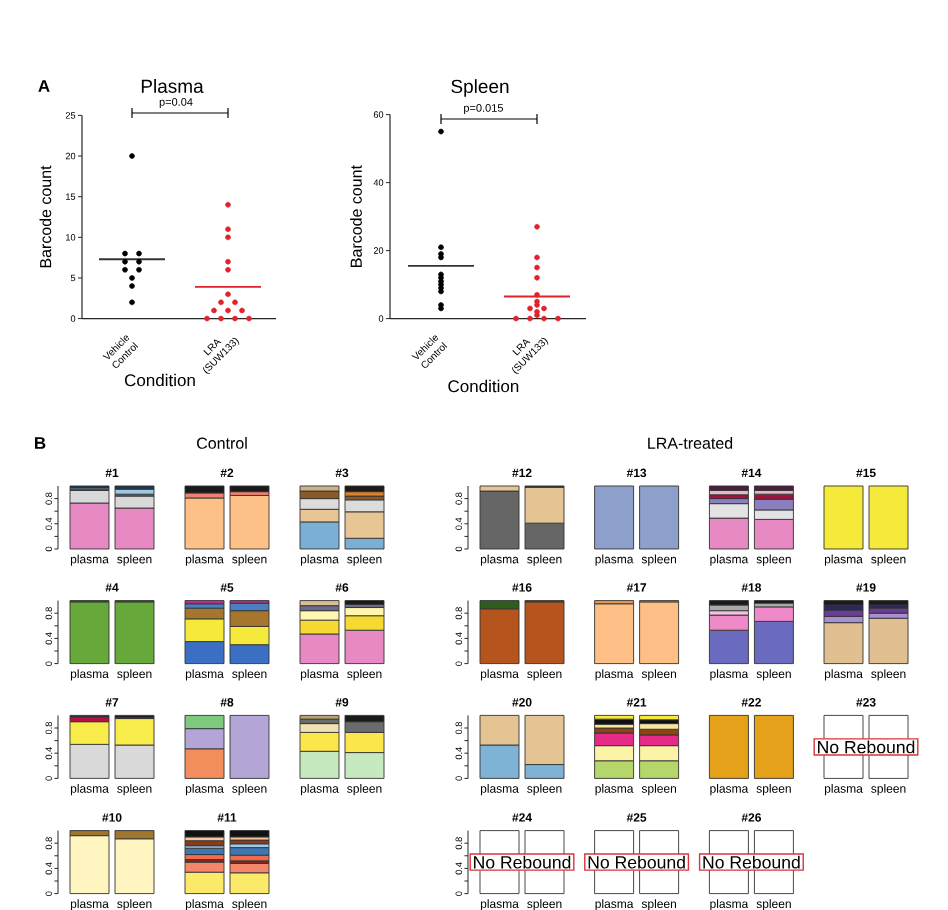 This screenshot has height=910, width=948. I want to click on text: Control, so click(222, 443).